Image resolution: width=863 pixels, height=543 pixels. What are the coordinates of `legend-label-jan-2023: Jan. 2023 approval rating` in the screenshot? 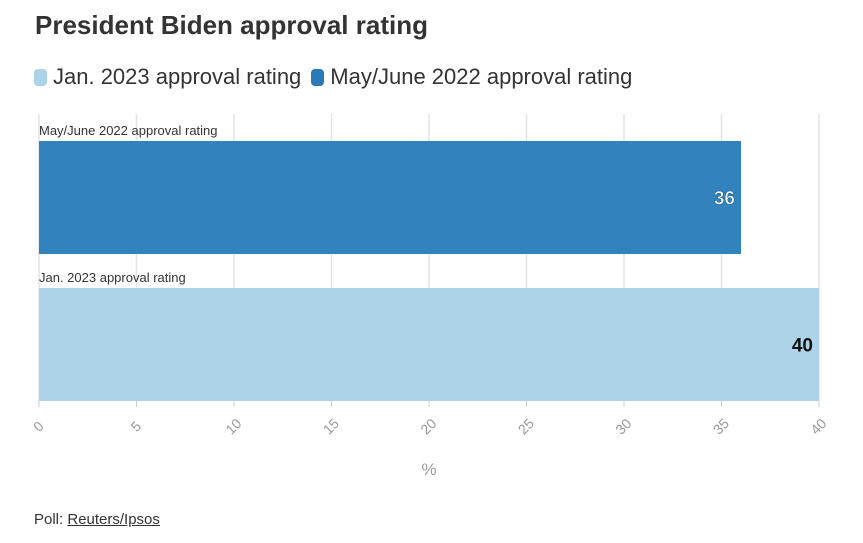 It's located at (177, 76).